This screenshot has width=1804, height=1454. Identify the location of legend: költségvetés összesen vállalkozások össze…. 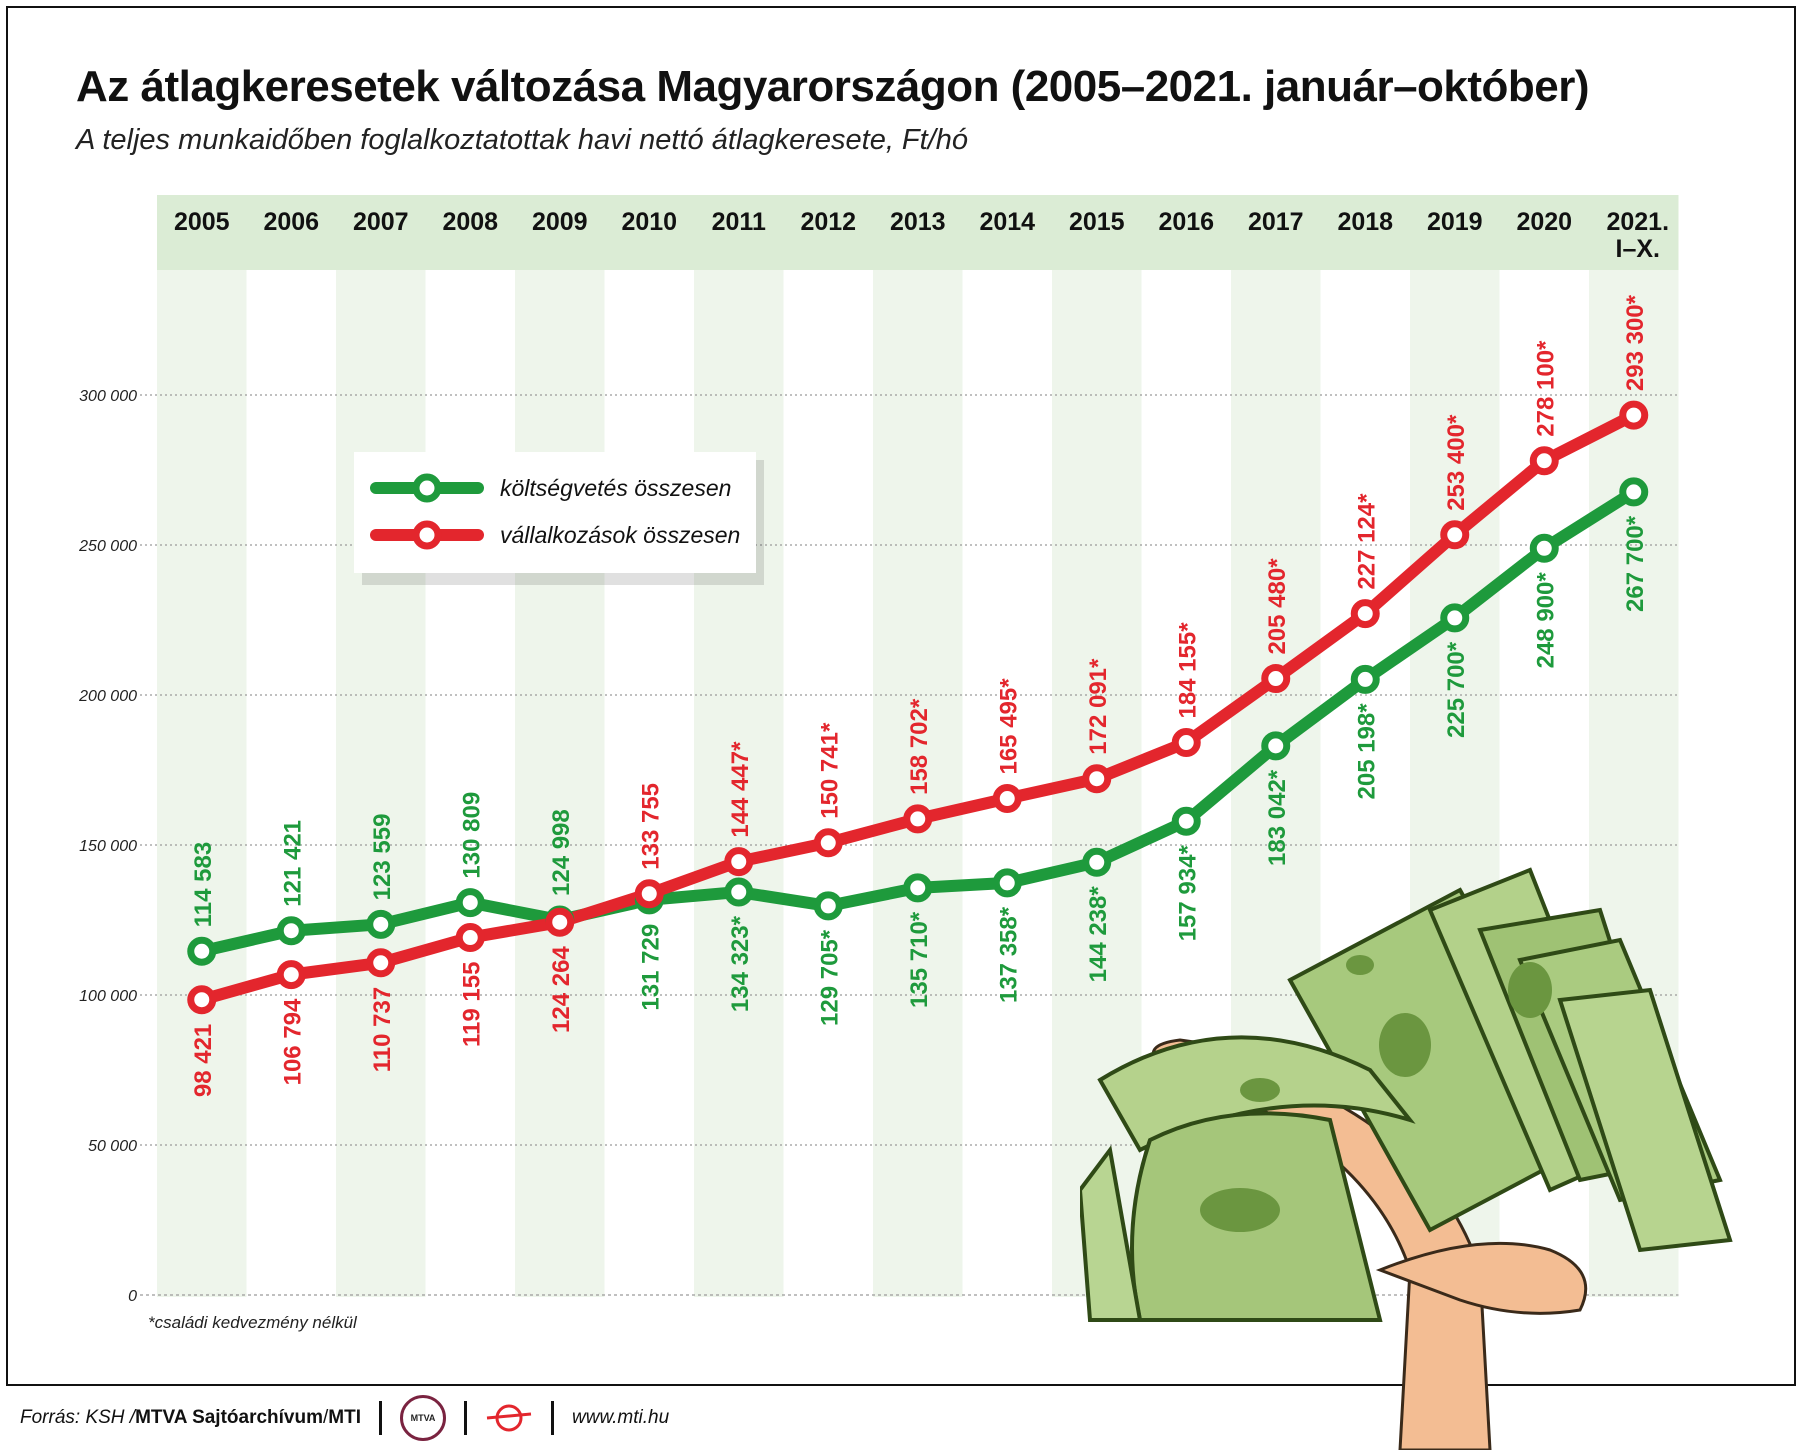
(559, 518).